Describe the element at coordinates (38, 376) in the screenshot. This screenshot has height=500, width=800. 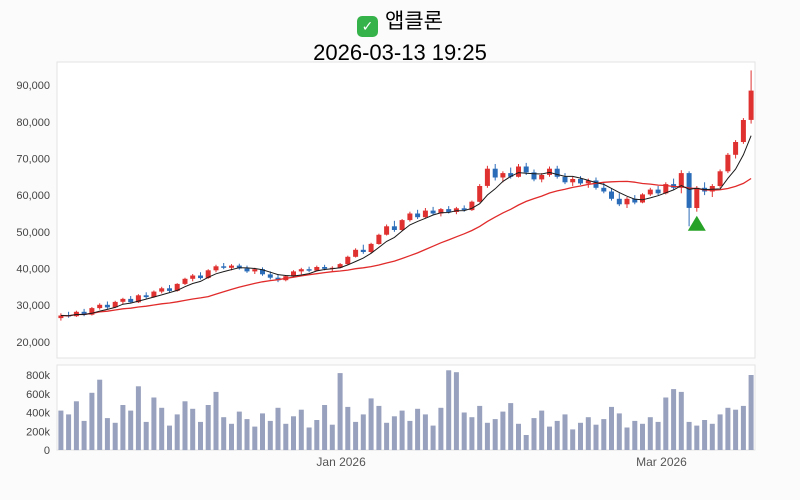
I see `volume-tick-label: 800k` at that location.